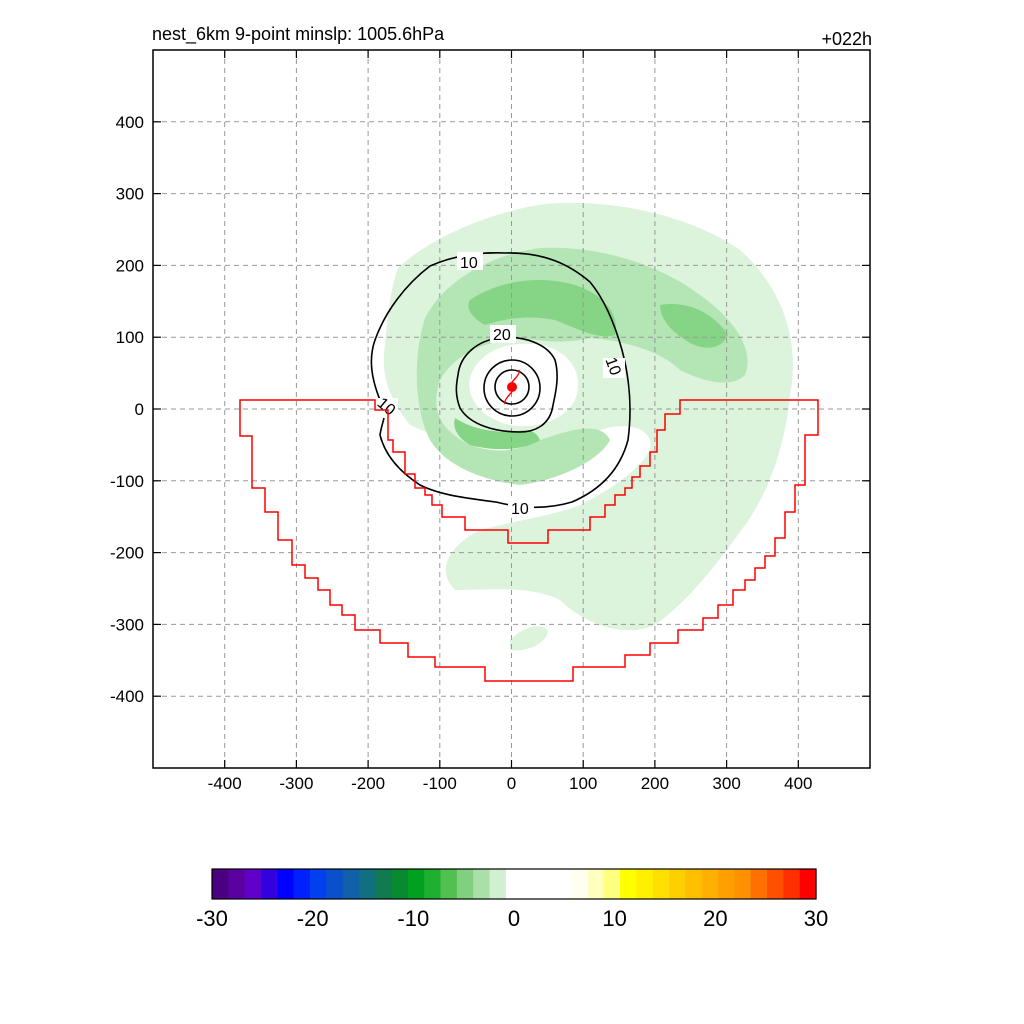 Image resolution: width=1024 pixels, height=1024 pixels. I want to click on x-tick-label: 200, so click(655, 783).